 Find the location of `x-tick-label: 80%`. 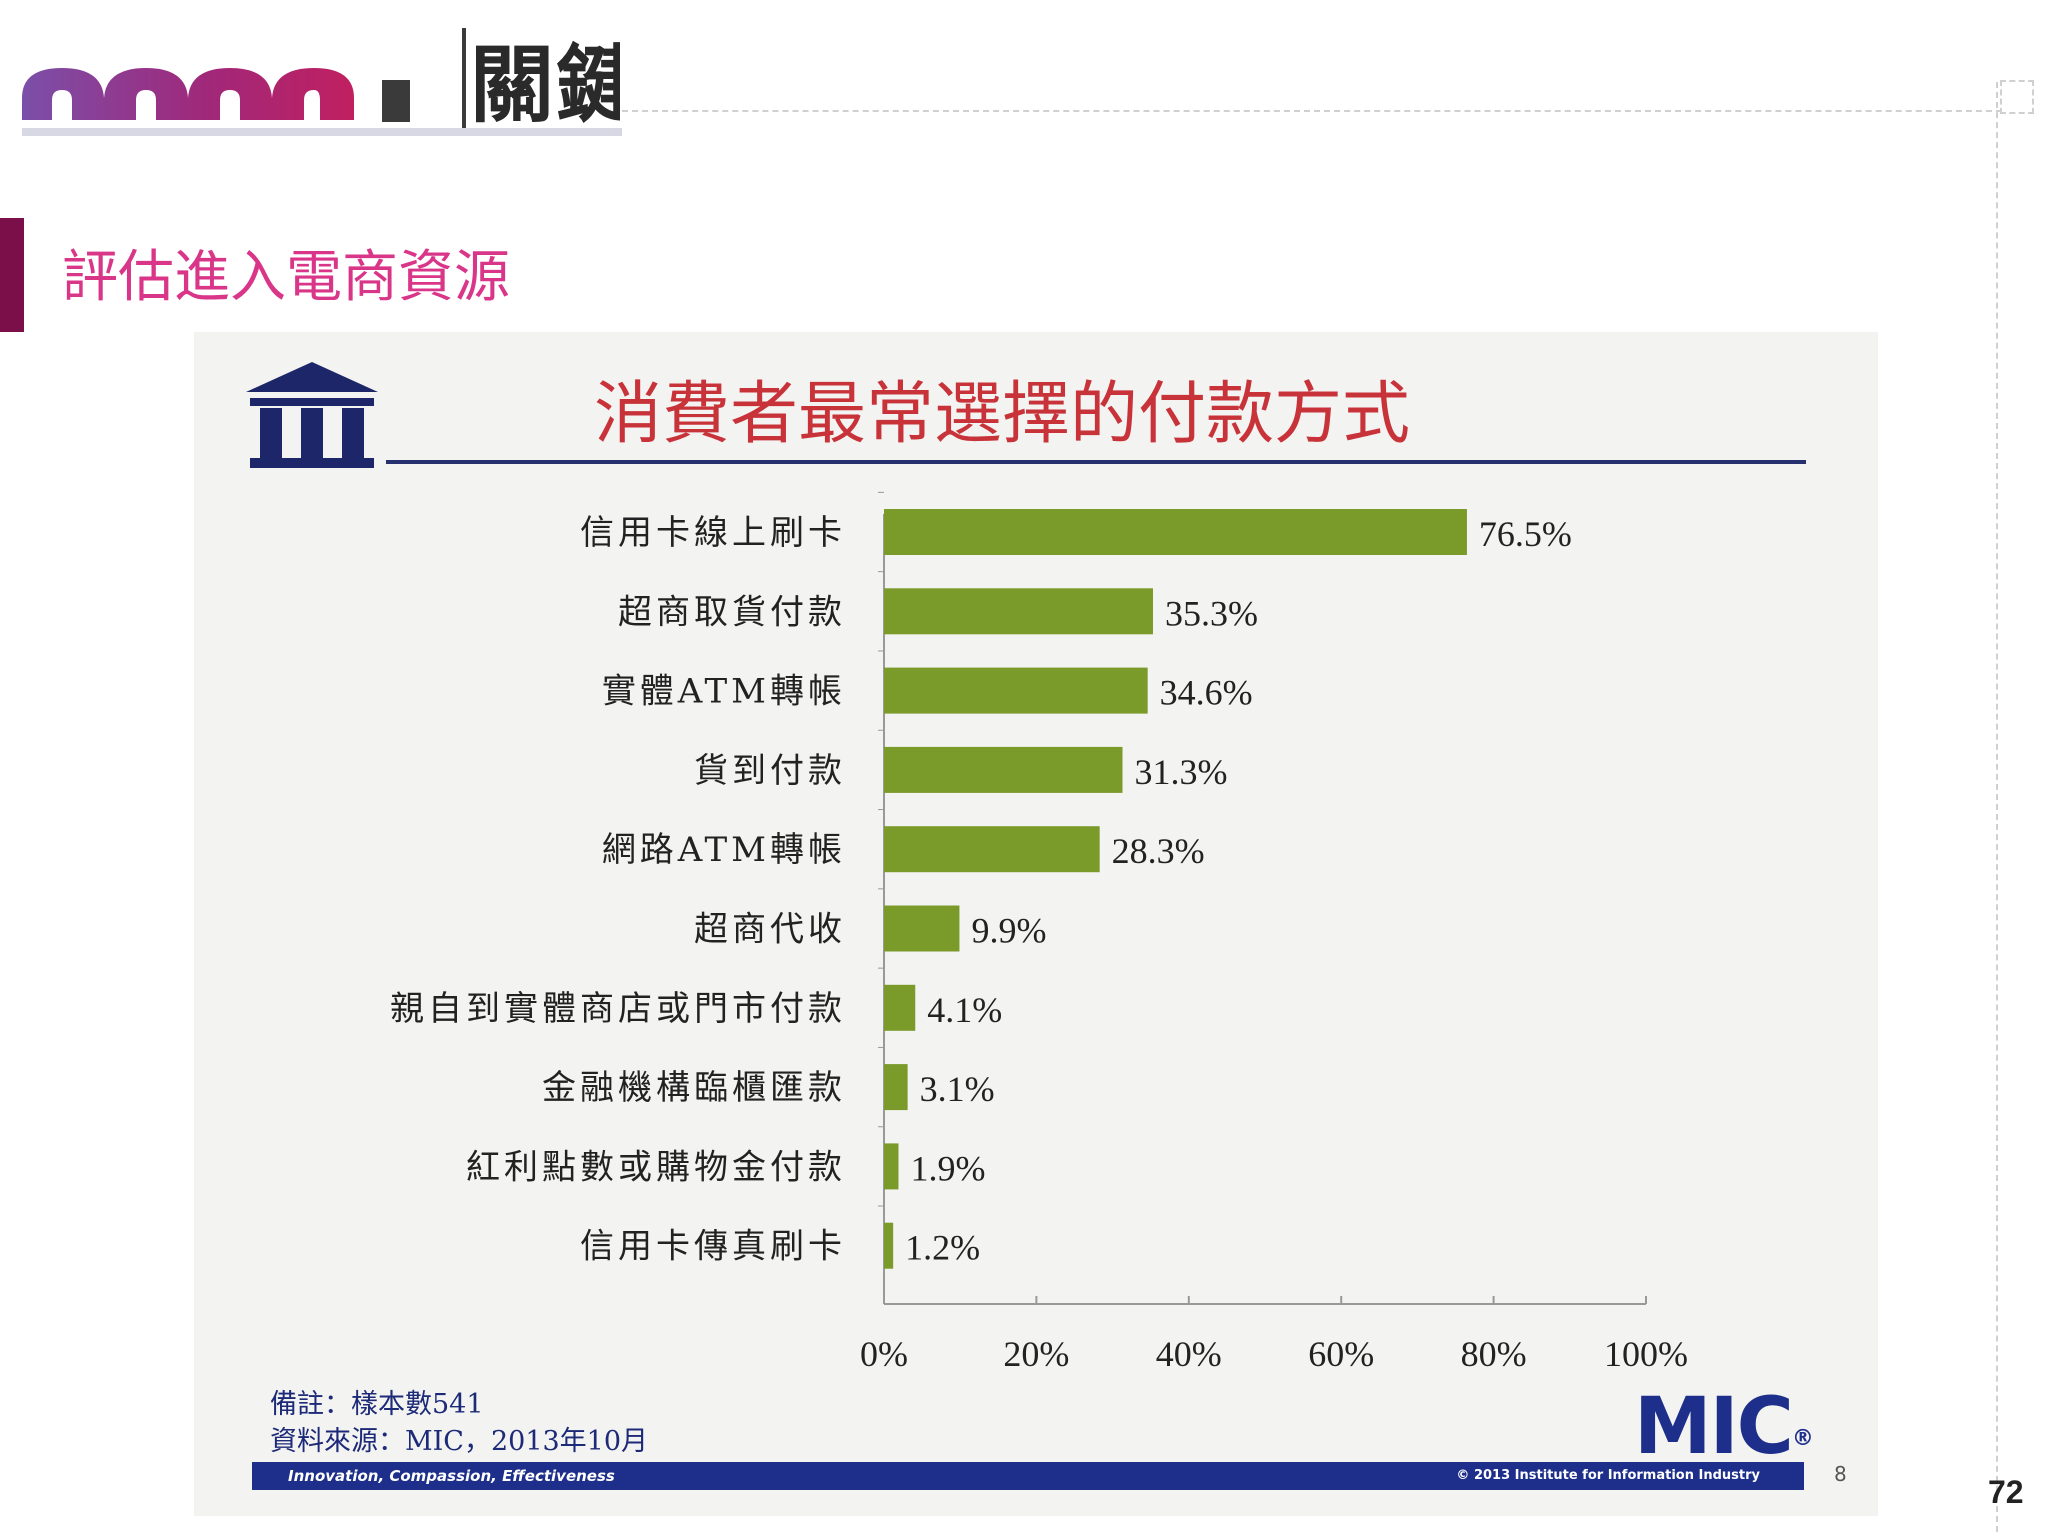

x-tick-label: 80% is located at coordinates (1494, 1353).